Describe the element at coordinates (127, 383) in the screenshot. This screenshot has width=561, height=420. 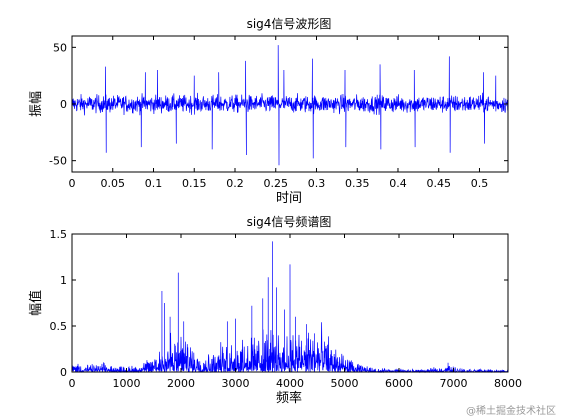
I see `spectrum-x-tick-label: 1000` at that location.